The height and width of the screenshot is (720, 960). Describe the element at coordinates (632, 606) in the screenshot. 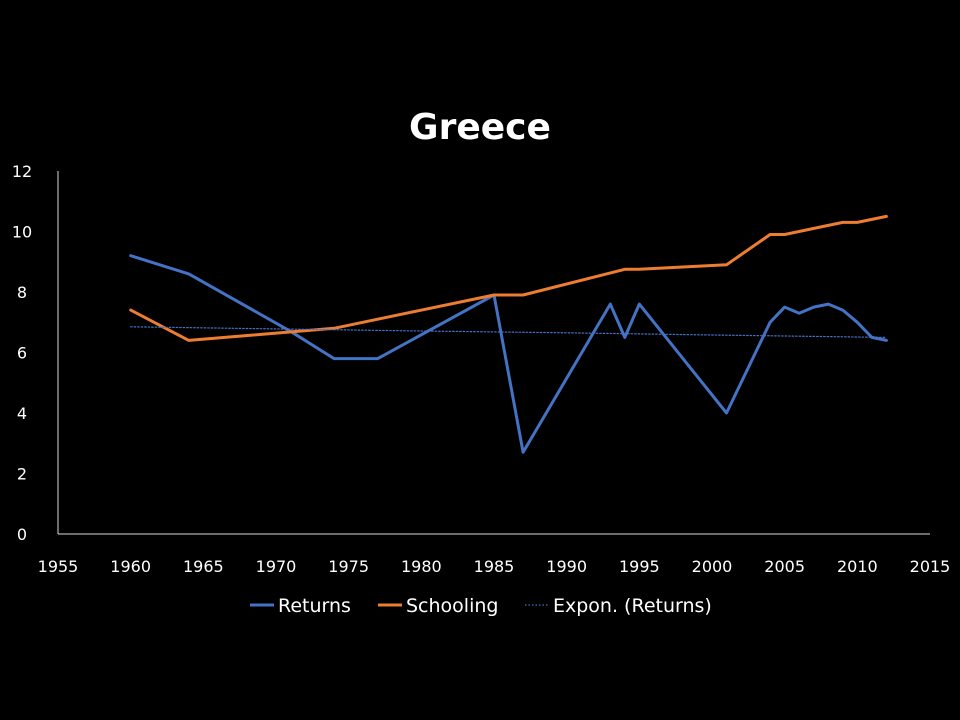

I see `legend-label: Expon. (Returns)` at that location.